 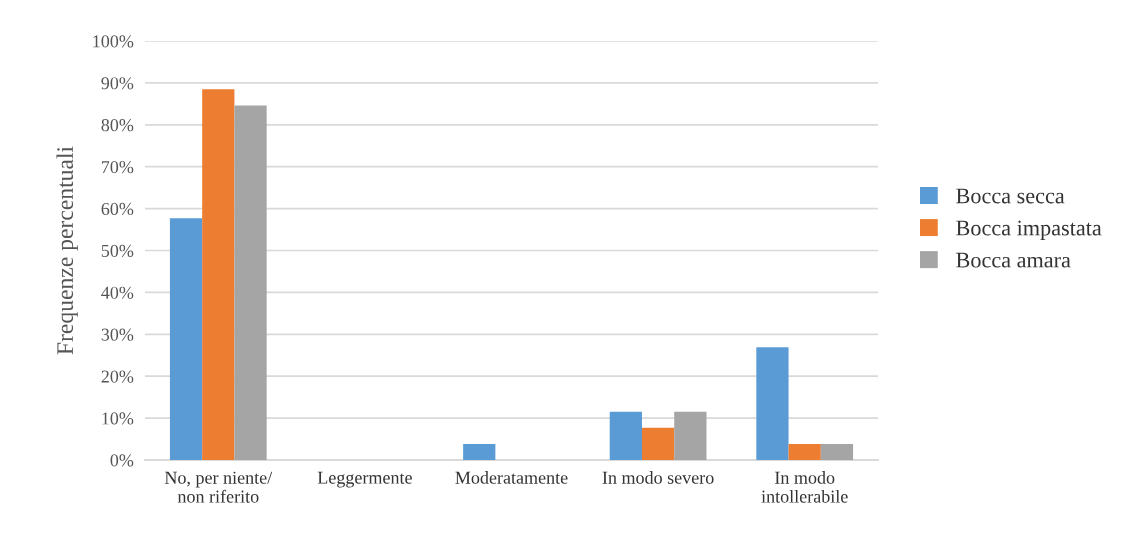 What do you see at coordinates (117, 292) in the screenshot?
I see `y-tick-label: 40%` at bounding box center [117, 292].